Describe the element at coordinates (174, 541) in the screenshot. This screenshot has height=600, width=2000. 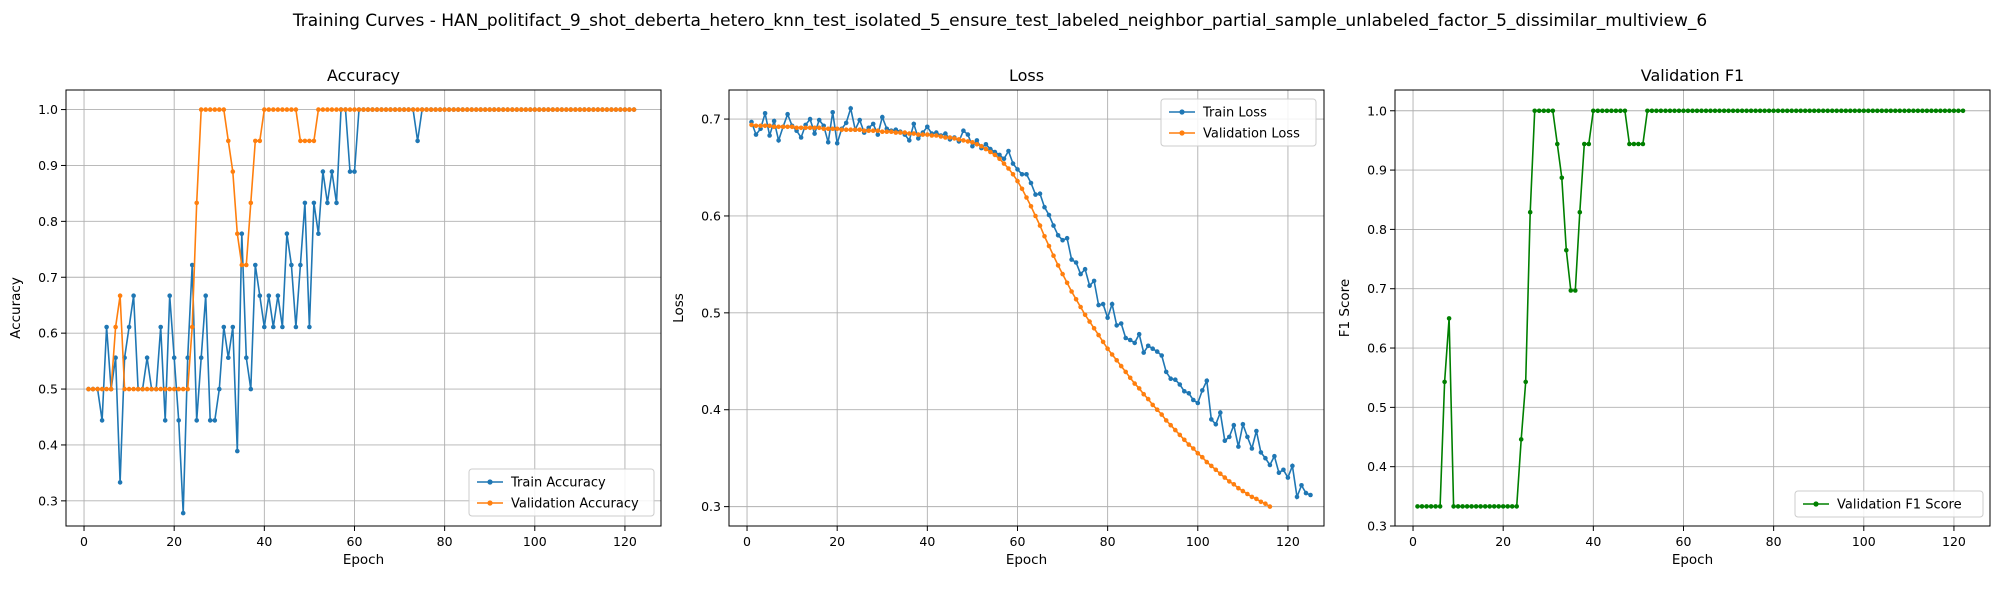
I see `accuracy-xtick-label: 20` at that location.